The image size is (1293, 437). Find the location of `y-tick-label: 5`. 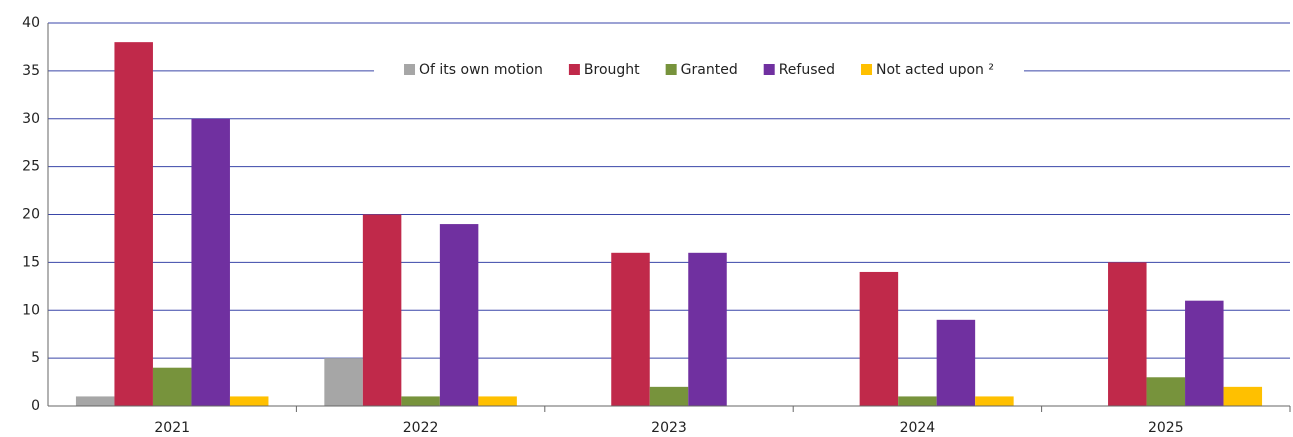

y-tick-label: 5 is located at coordinates (35, 358).